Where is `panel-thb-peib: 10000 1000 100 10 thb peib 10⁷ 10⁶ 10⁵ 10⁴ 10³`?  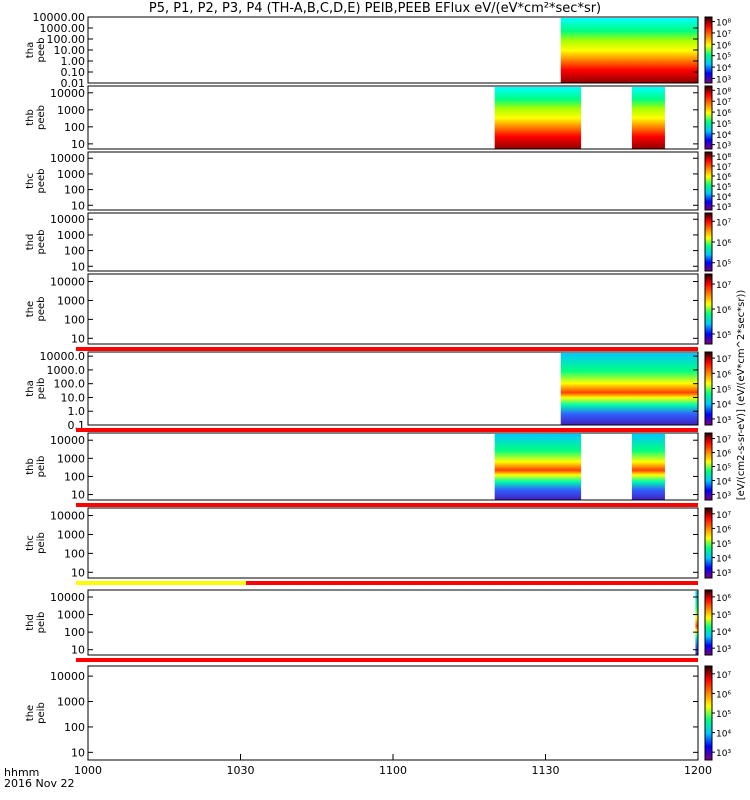 panel-thb-peib: 10000 1000 100 10 thb peib 10⁷ 10⁶ 10⁵ 10⁴ 10³ is located at coordinates (378, 469).